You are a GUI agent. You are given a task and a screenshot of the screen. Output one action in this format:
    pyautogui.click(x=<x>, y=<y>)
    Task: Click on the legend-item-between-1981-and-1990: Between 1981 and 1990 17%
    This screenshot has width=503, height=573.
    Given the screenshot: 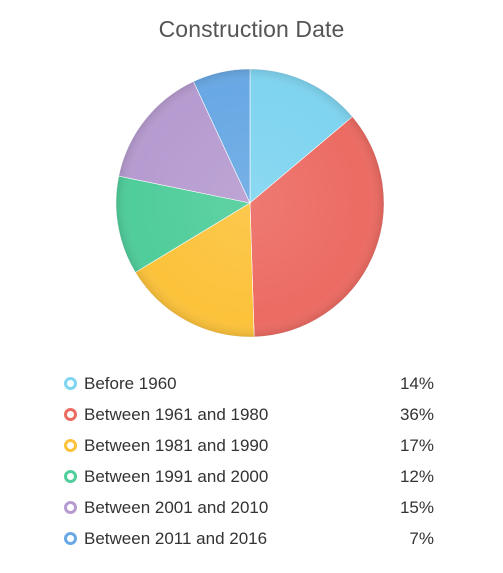 What is the action you would take?
    pyautogui.click(x=249, y=445)
    